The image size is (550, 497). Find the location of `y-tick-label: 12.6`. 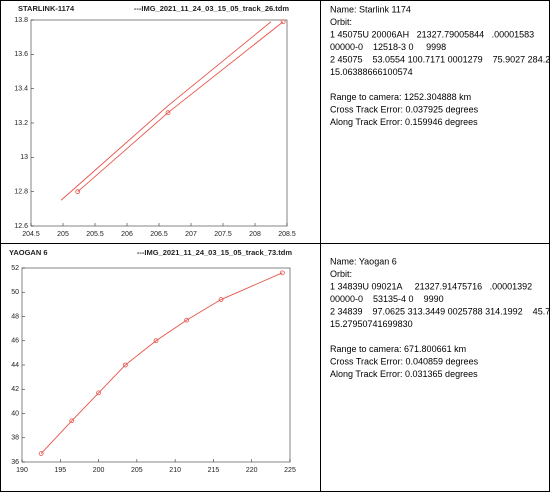

y-tick-label: 12.6 is located at coordinates (21, 226).